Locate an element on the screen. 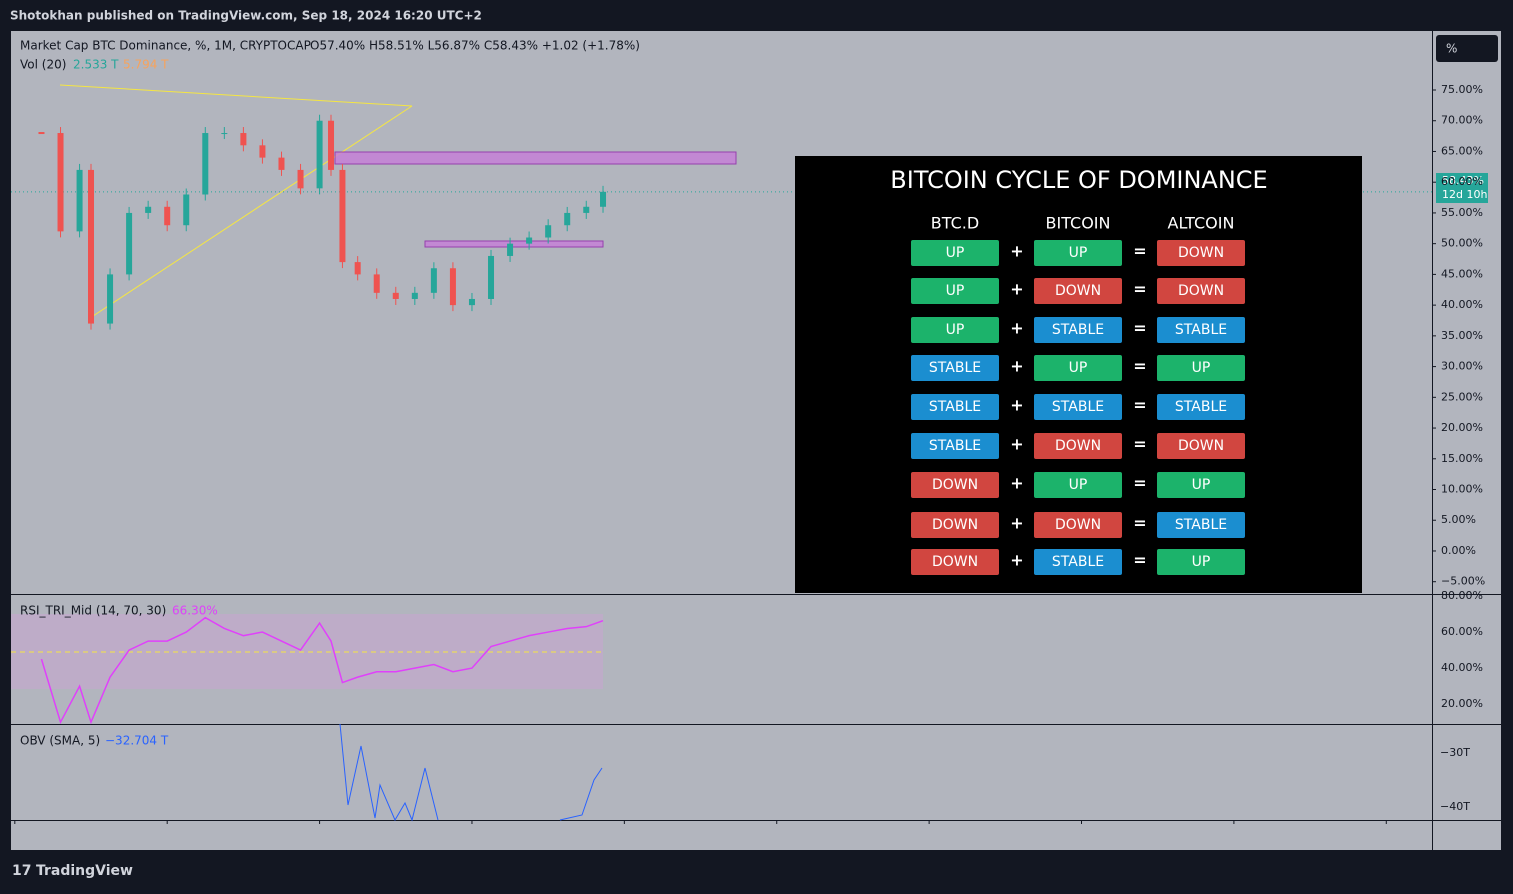 The width and height of the screenshot is (1513, 894). obv-tick: −30T is located at coordinates (1455, 752).